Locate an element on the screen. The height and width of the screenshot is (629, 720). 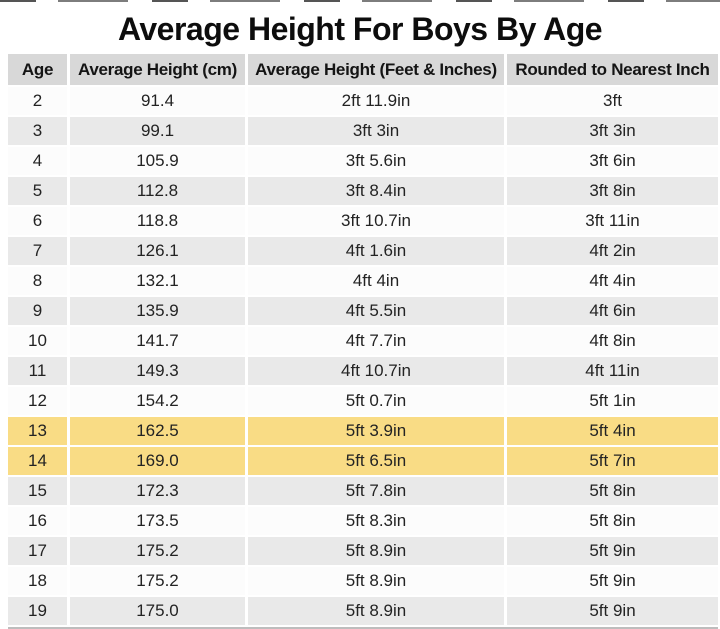
column-header-ft-in: Average Height (Feet & Inches) is located at coordinates (377, 70).